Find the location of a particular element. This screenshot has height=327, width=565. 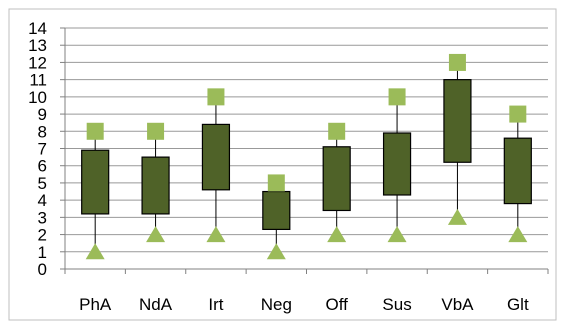

x-category-label: Off is located at coordinates (337, 304).